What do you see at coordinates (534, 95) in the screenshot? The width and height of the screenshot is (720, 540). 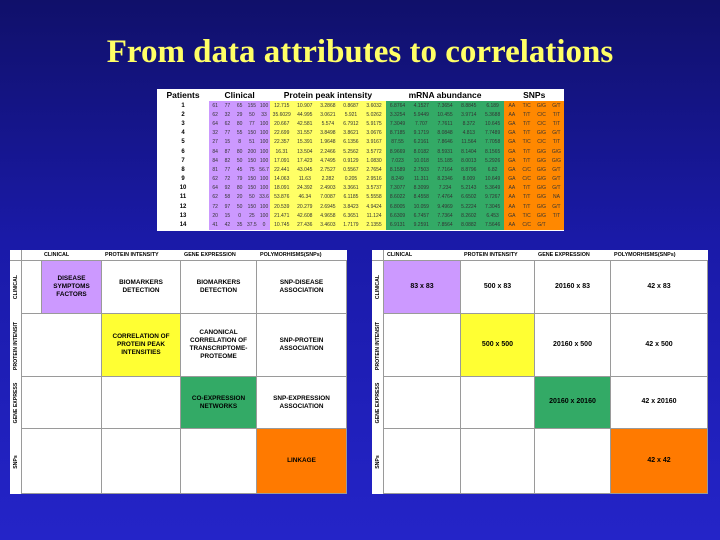 I see `header-snps: SNPs` at bounding box center [534, 95].